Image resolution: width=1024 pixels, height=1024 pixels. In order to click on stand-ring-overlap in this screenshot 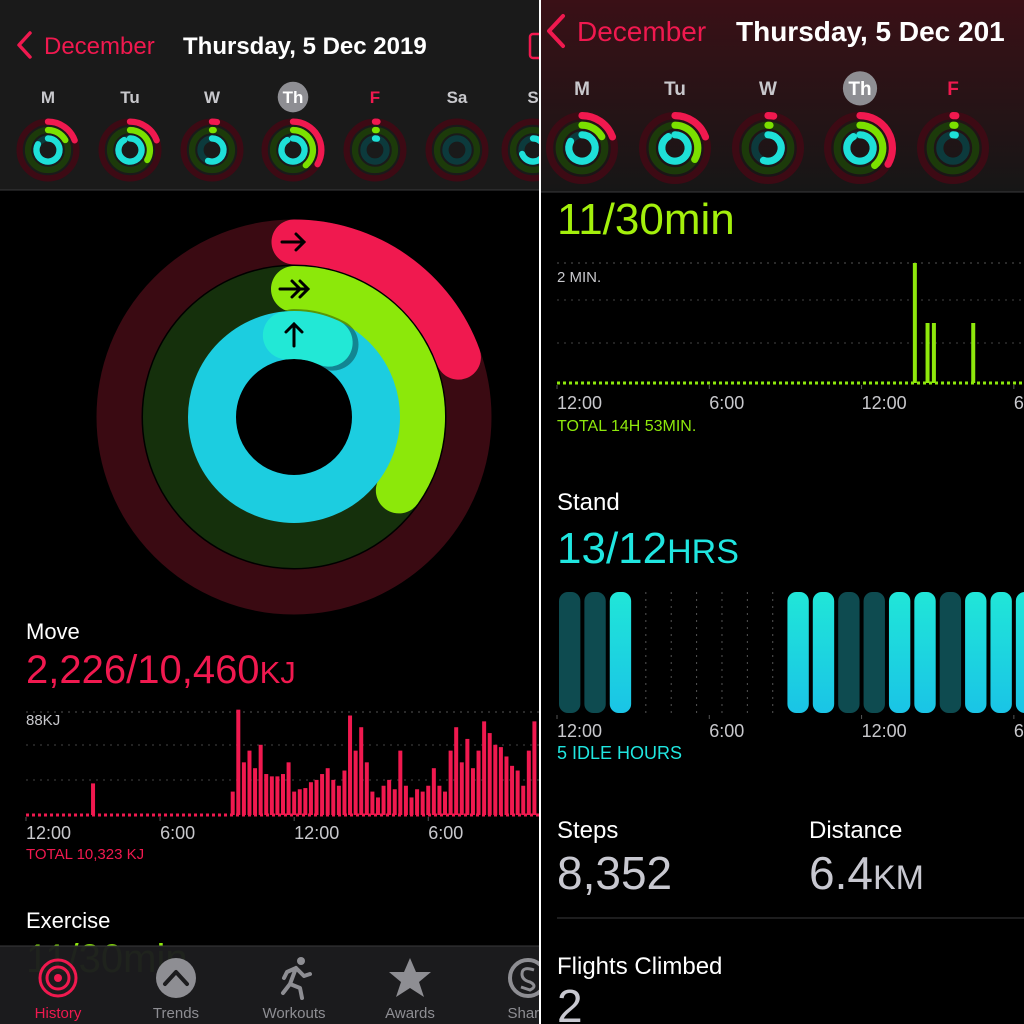, I will do `click(307, 339)`.